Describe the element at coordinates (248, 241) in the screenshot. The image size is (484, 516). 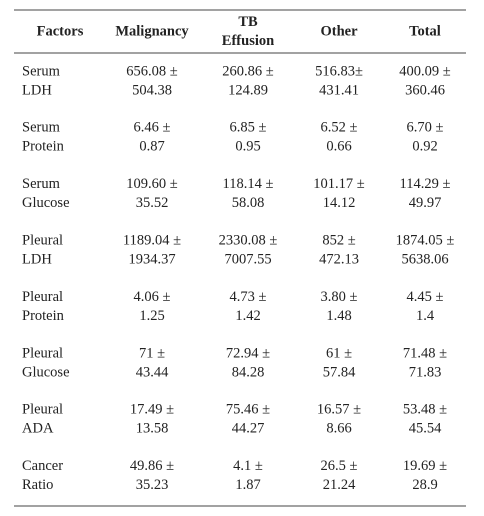
I see `cell-value: 2330.08 ±` at that location.